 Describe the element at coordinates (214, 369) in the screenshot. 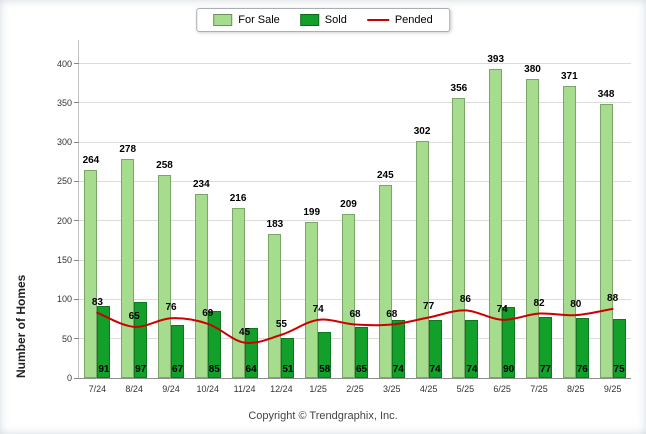

I see `sold-value-label: 85` at that location.